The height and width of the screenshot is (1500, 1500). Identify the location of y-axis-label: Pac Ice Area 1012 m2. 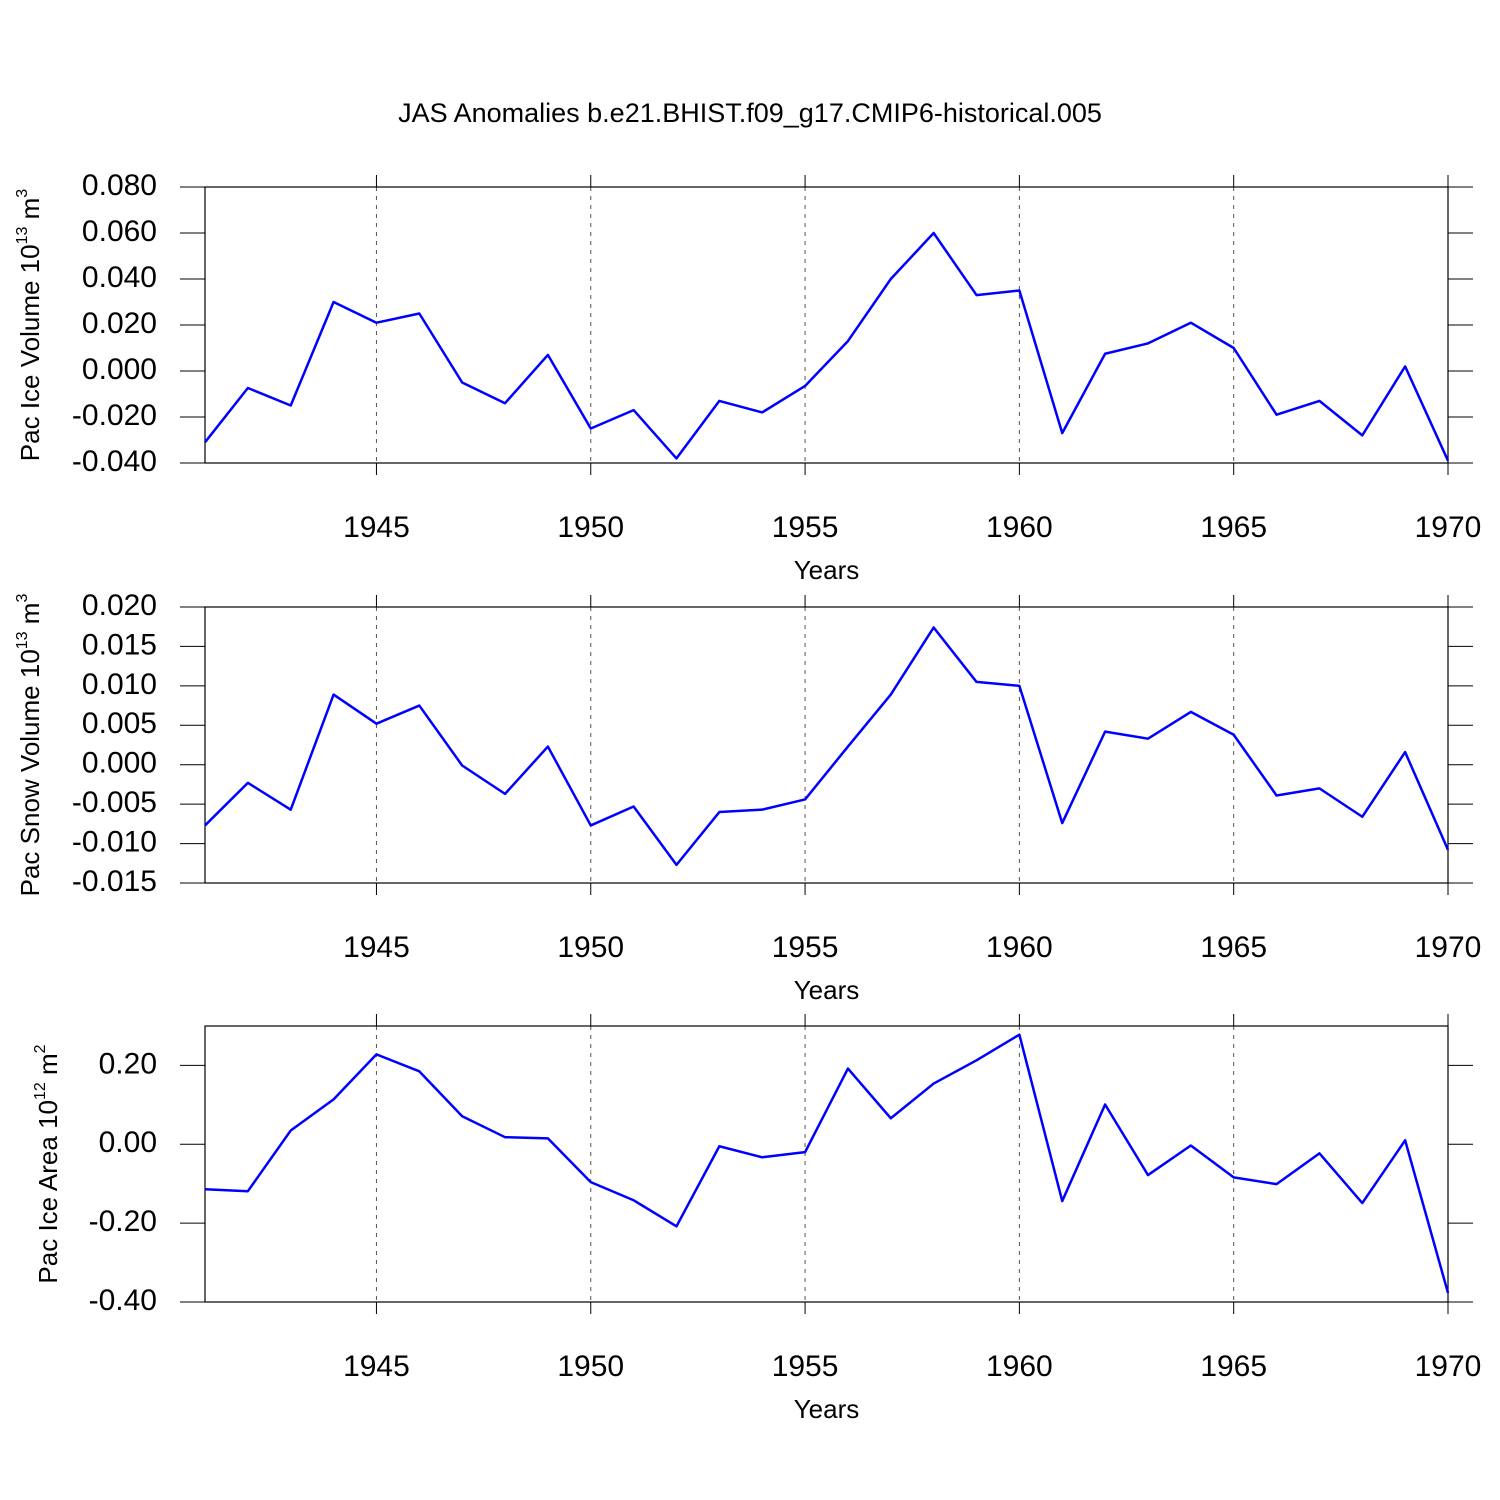
(47, 1163).